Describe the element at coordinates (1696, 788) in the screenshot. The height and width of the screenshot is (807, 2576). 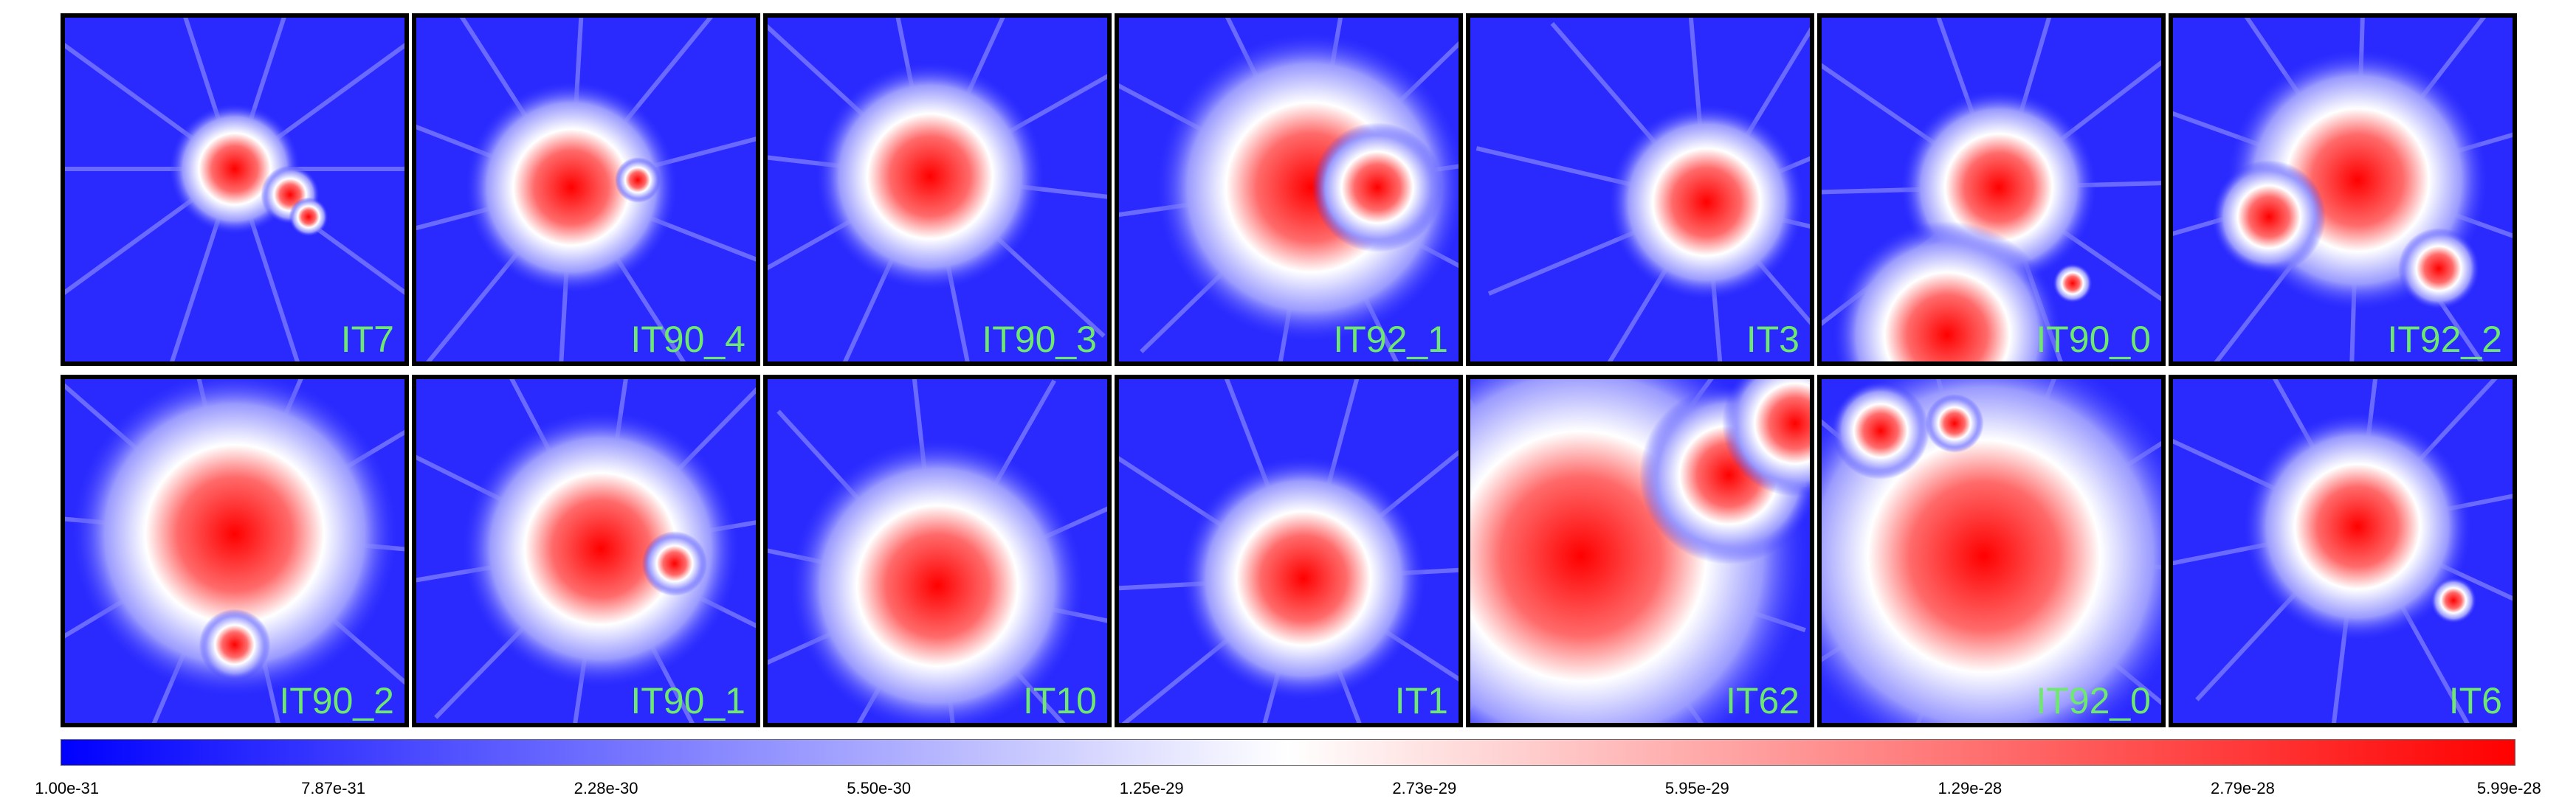
I see `colorbar-tick-label: 5.95e-29` at that location.